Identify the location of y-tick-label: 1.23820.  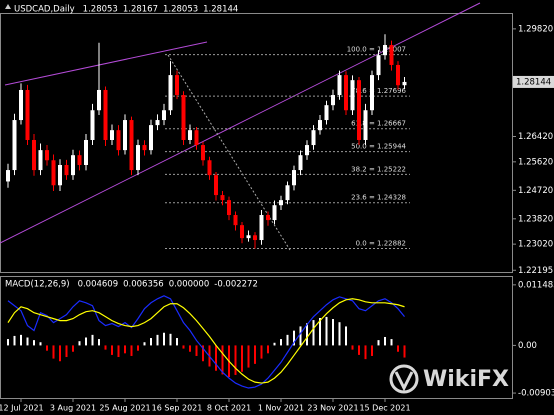
(535, 219).